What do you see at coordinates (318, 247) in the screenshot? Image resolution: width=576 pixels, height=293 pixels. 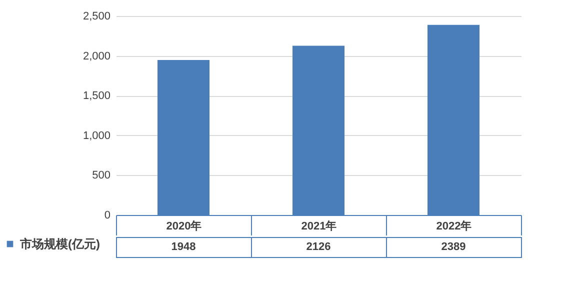 I see `data-label: 2126` at bounding box center [318, 247].